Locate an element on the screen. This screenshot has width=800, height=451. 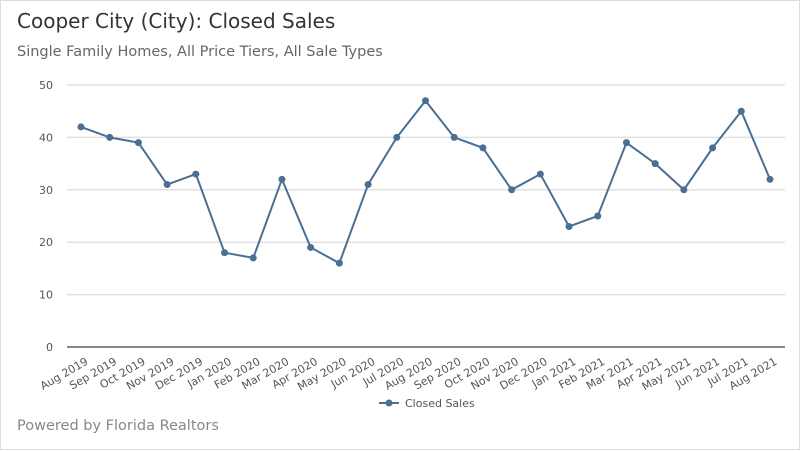
legend-label: Closed Sales is located at coordinates (440, 403).